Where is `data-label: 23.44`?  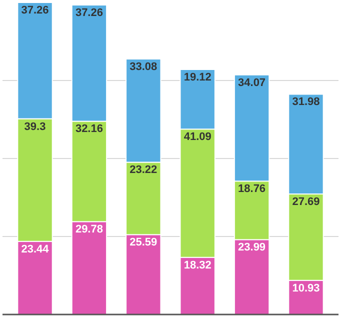
data-label: 23.44 is located at coordinates (35, 249).